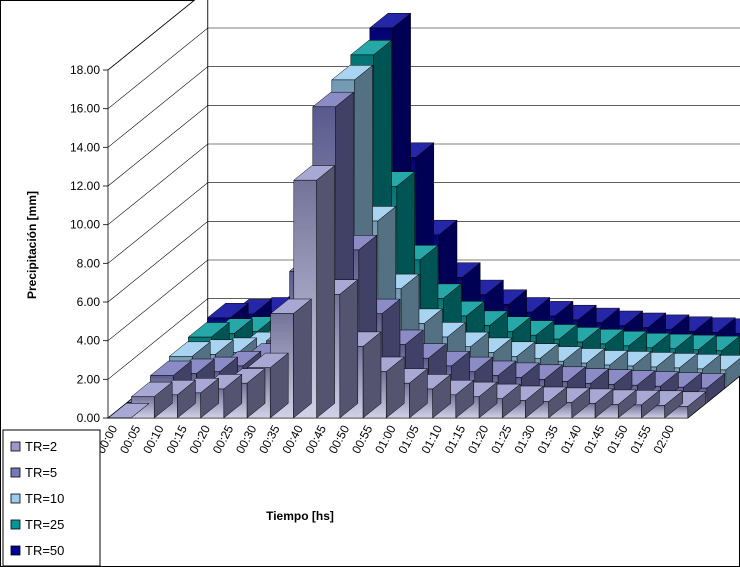  Describe the element at coordinates (89, 302) in the screenshot. I see `y-tick-label: 6.00` at that location.